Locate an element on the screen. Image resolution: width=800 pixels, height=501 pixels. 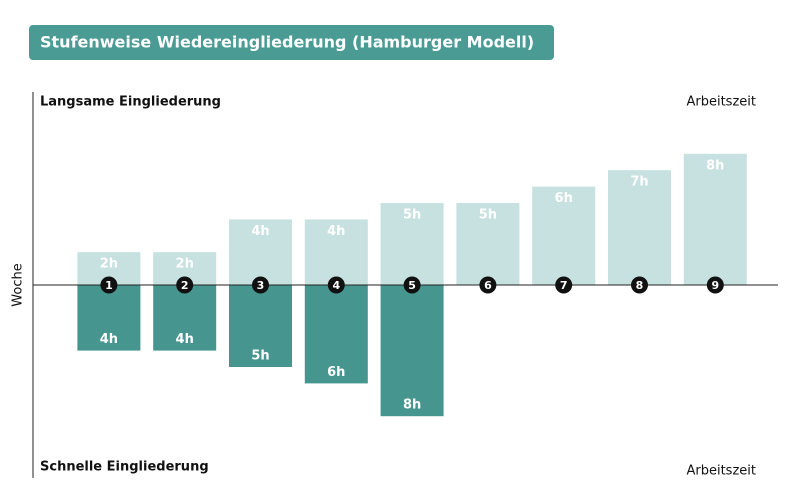
x-tick-label: 6 is located at coordinates (488, 285).